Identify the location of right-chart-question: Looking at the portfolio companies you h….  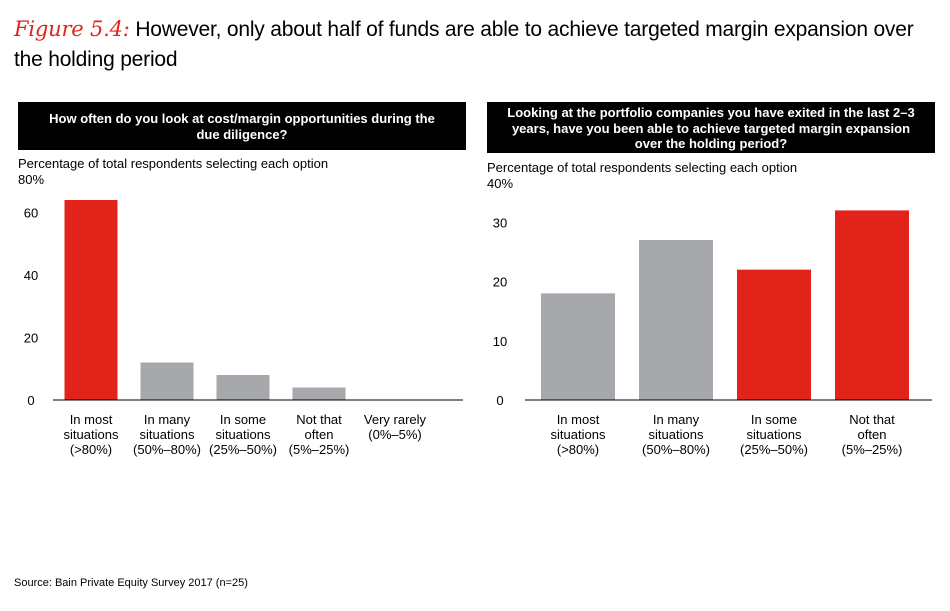
(711, 127).